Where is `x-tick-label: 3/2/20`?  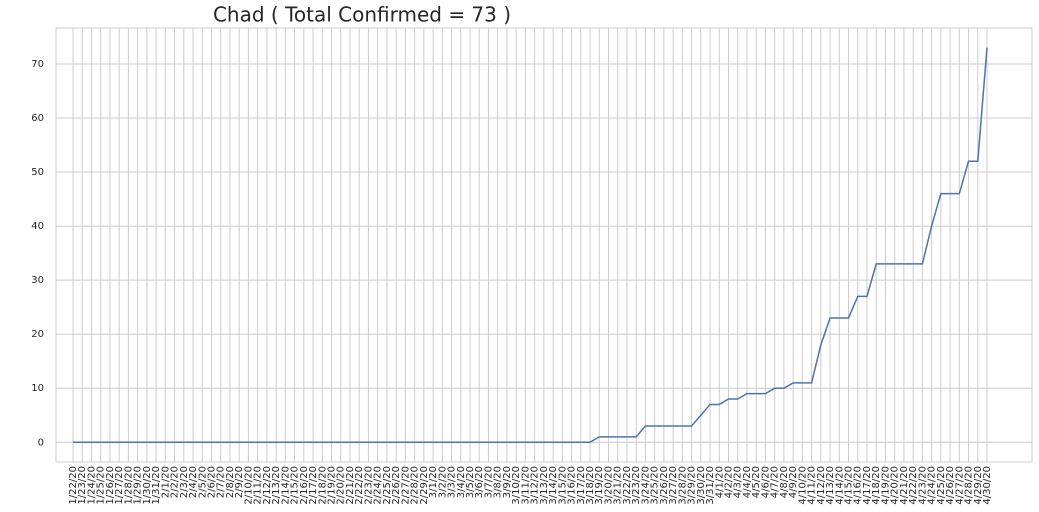
x-tick-label: 3/2/20 is located at coordinates (442, 482).